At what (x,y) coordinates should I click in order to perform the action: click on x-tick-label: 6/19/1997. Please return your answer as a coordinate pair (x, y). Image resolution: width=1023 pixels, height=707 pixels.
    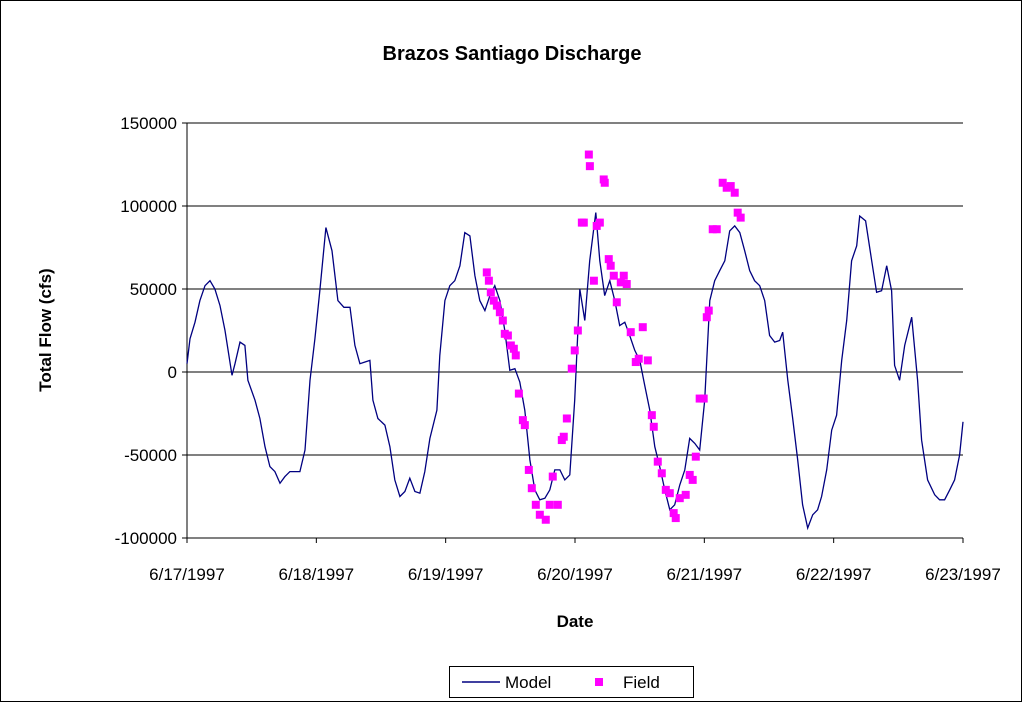
    Looking at the image, I should click on (446, 574).